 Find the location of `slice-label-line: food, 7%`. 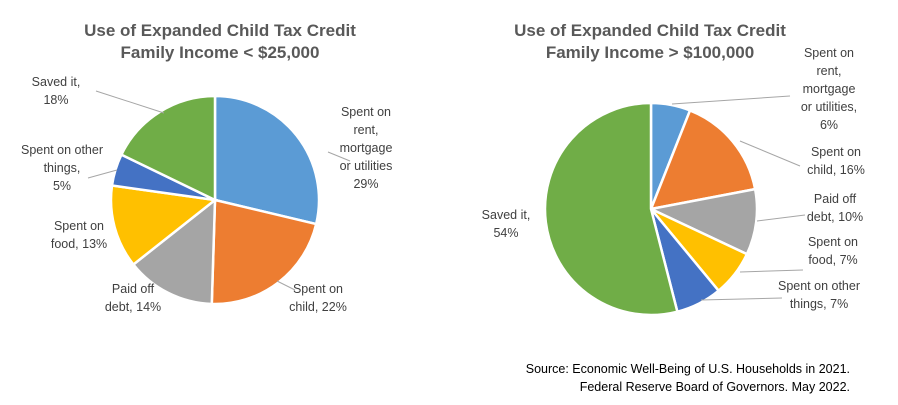

slice-label-line: food, 7% is located at coordinates (832, 260).